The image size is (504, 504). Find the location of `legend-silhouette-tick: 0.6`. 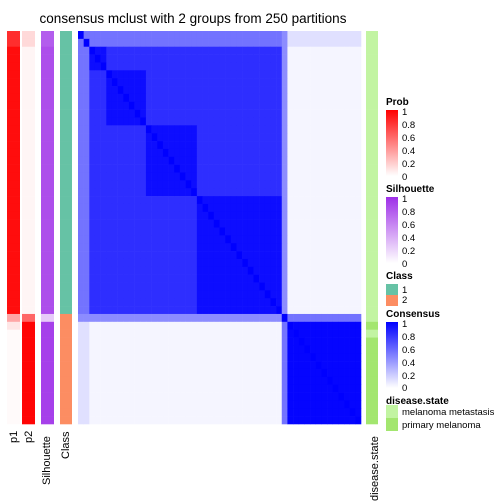

legend-silhouette-tick: 0.6 is located at coordinates (408, 225).